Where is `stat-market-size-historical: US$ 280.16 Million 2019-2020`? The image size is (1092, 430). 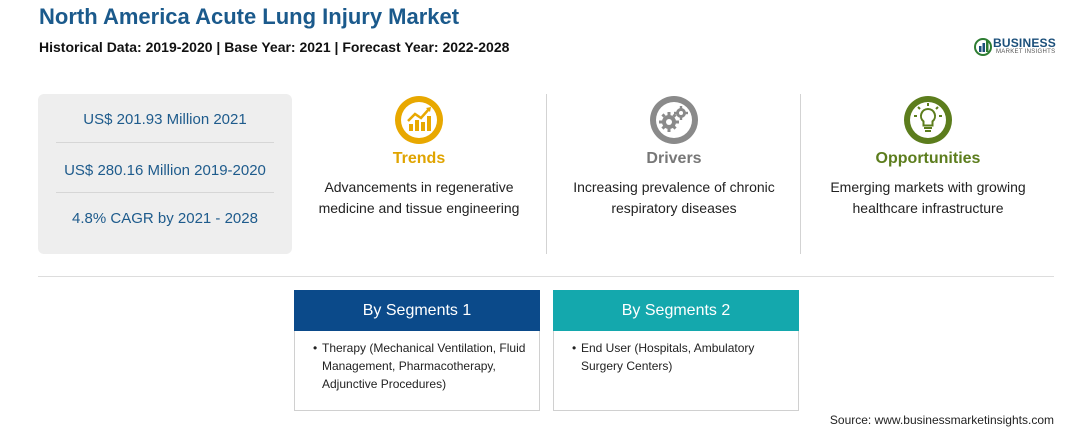 stat-market-size-historical: US$ 280.16 Million 2019-2020 is located at coordinates (165, 170).